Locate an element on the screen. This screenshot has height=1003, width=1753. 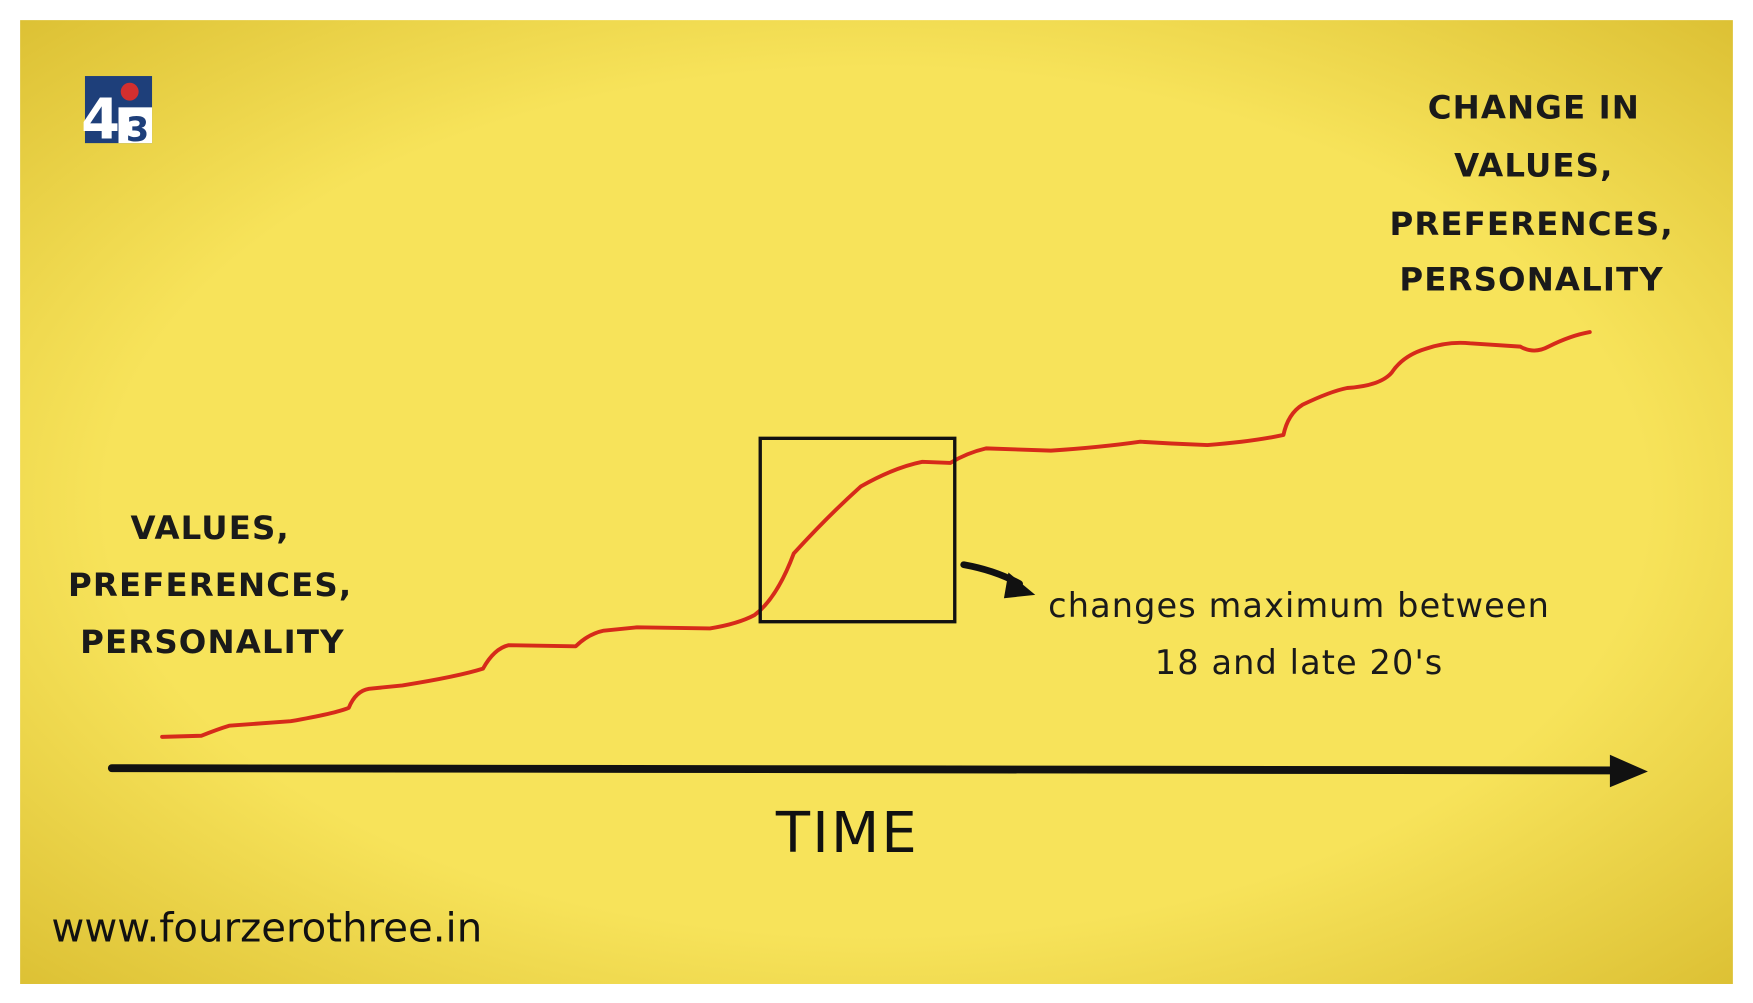
annotation-line: changes maximum between is located at coordinates (1299, 605).